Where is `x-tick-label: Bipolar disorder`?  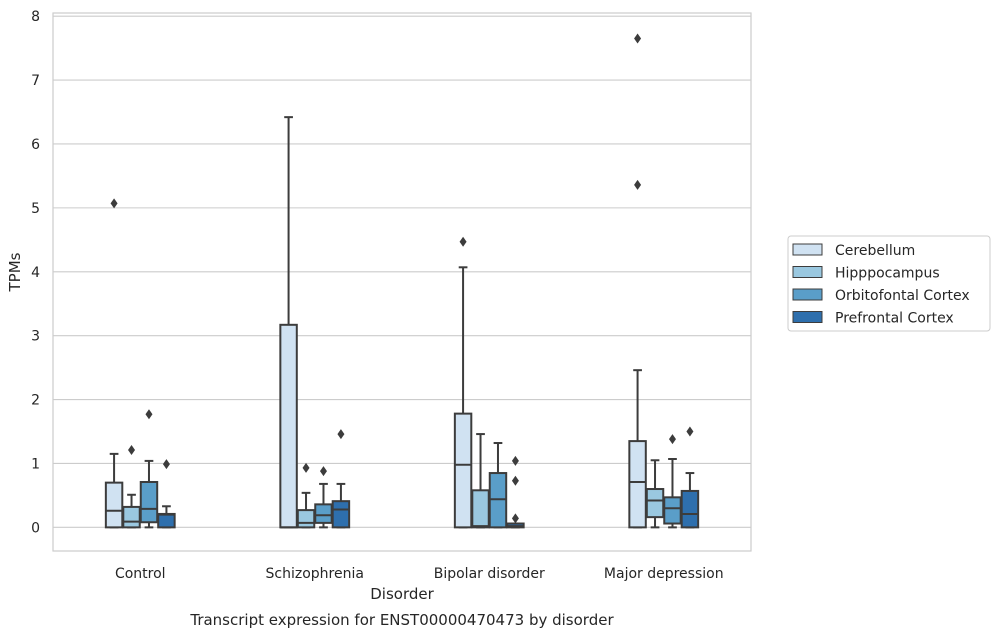
x-tick-label: Bipolar disorder is located at coordinates (489, 574).